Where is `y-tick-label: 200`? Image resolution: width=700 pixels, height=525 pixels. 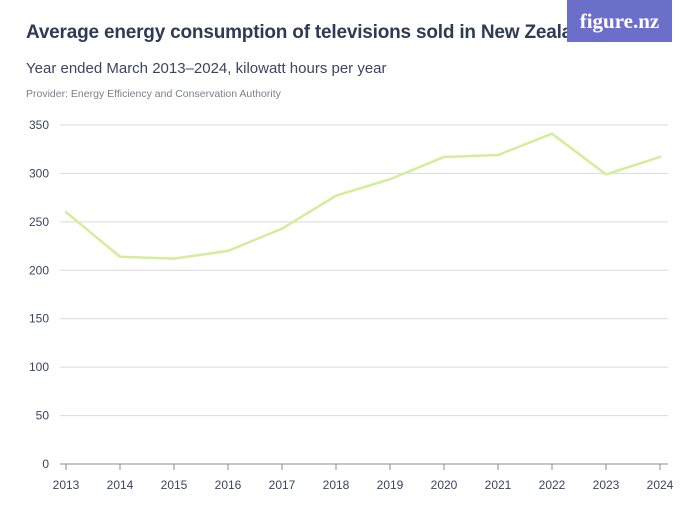
y-tick-label: 200 is located at coordinates (39, 270).